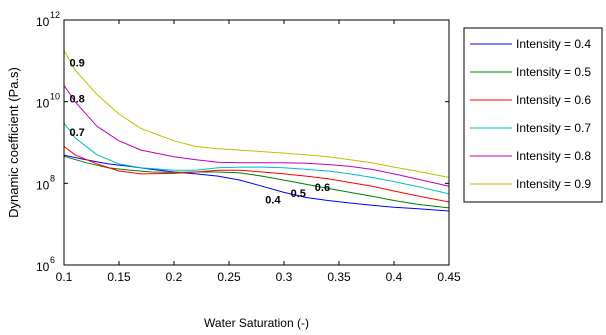 The height and width of the screenshot is (335, 606). Describe the element at coordinates (119, 277) in the screenshot. I see `x-tick-label: 0.15` at that location.